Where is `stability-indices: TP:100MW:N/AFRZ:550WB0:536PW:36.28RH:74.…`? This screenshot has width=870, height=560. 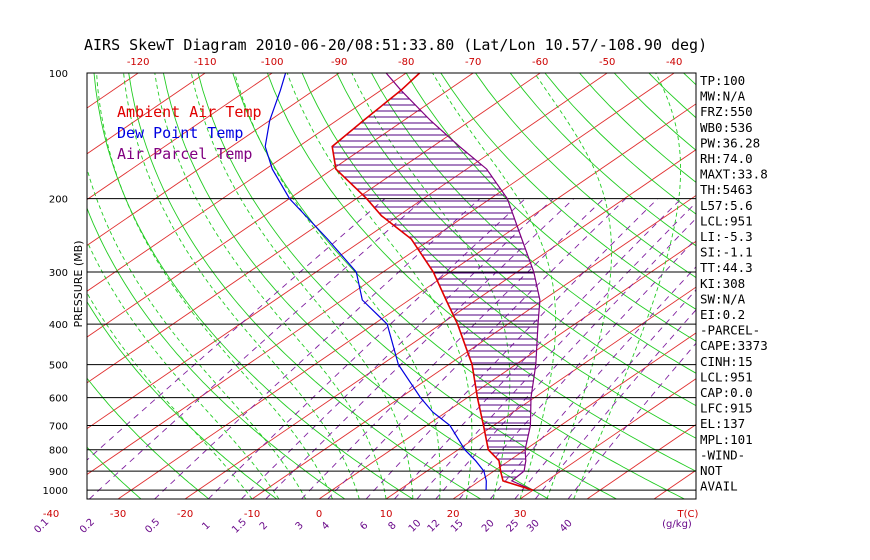
stability-indices: TP:100MW:N/AFRZ:550WB0:536PW:36.28RH:74.… is located at coordinates (734, 283).